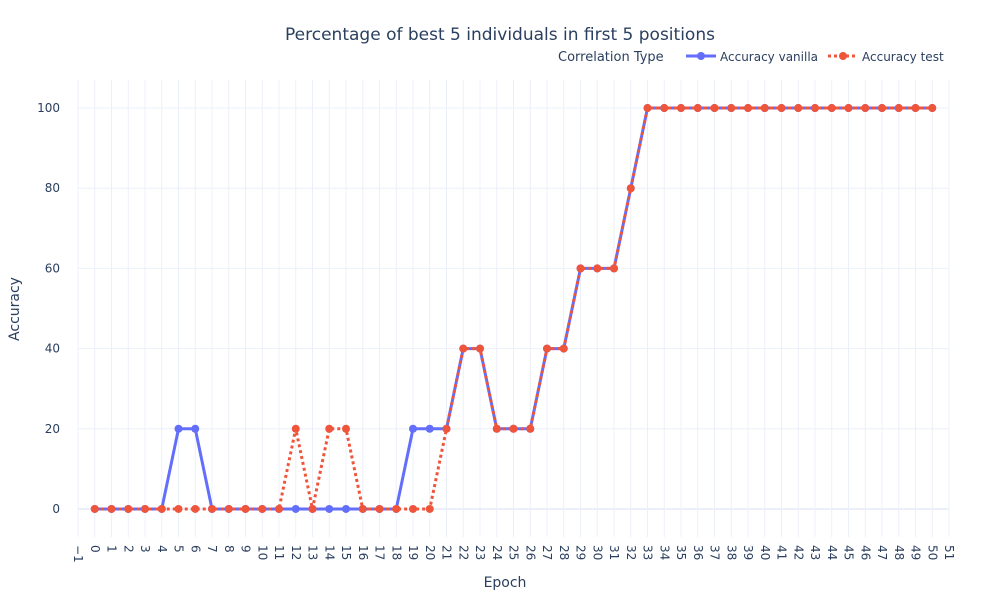  Describe the element at coordinates (497, 552) in the screenshot. I see `x-tick-label: 24` at that location.